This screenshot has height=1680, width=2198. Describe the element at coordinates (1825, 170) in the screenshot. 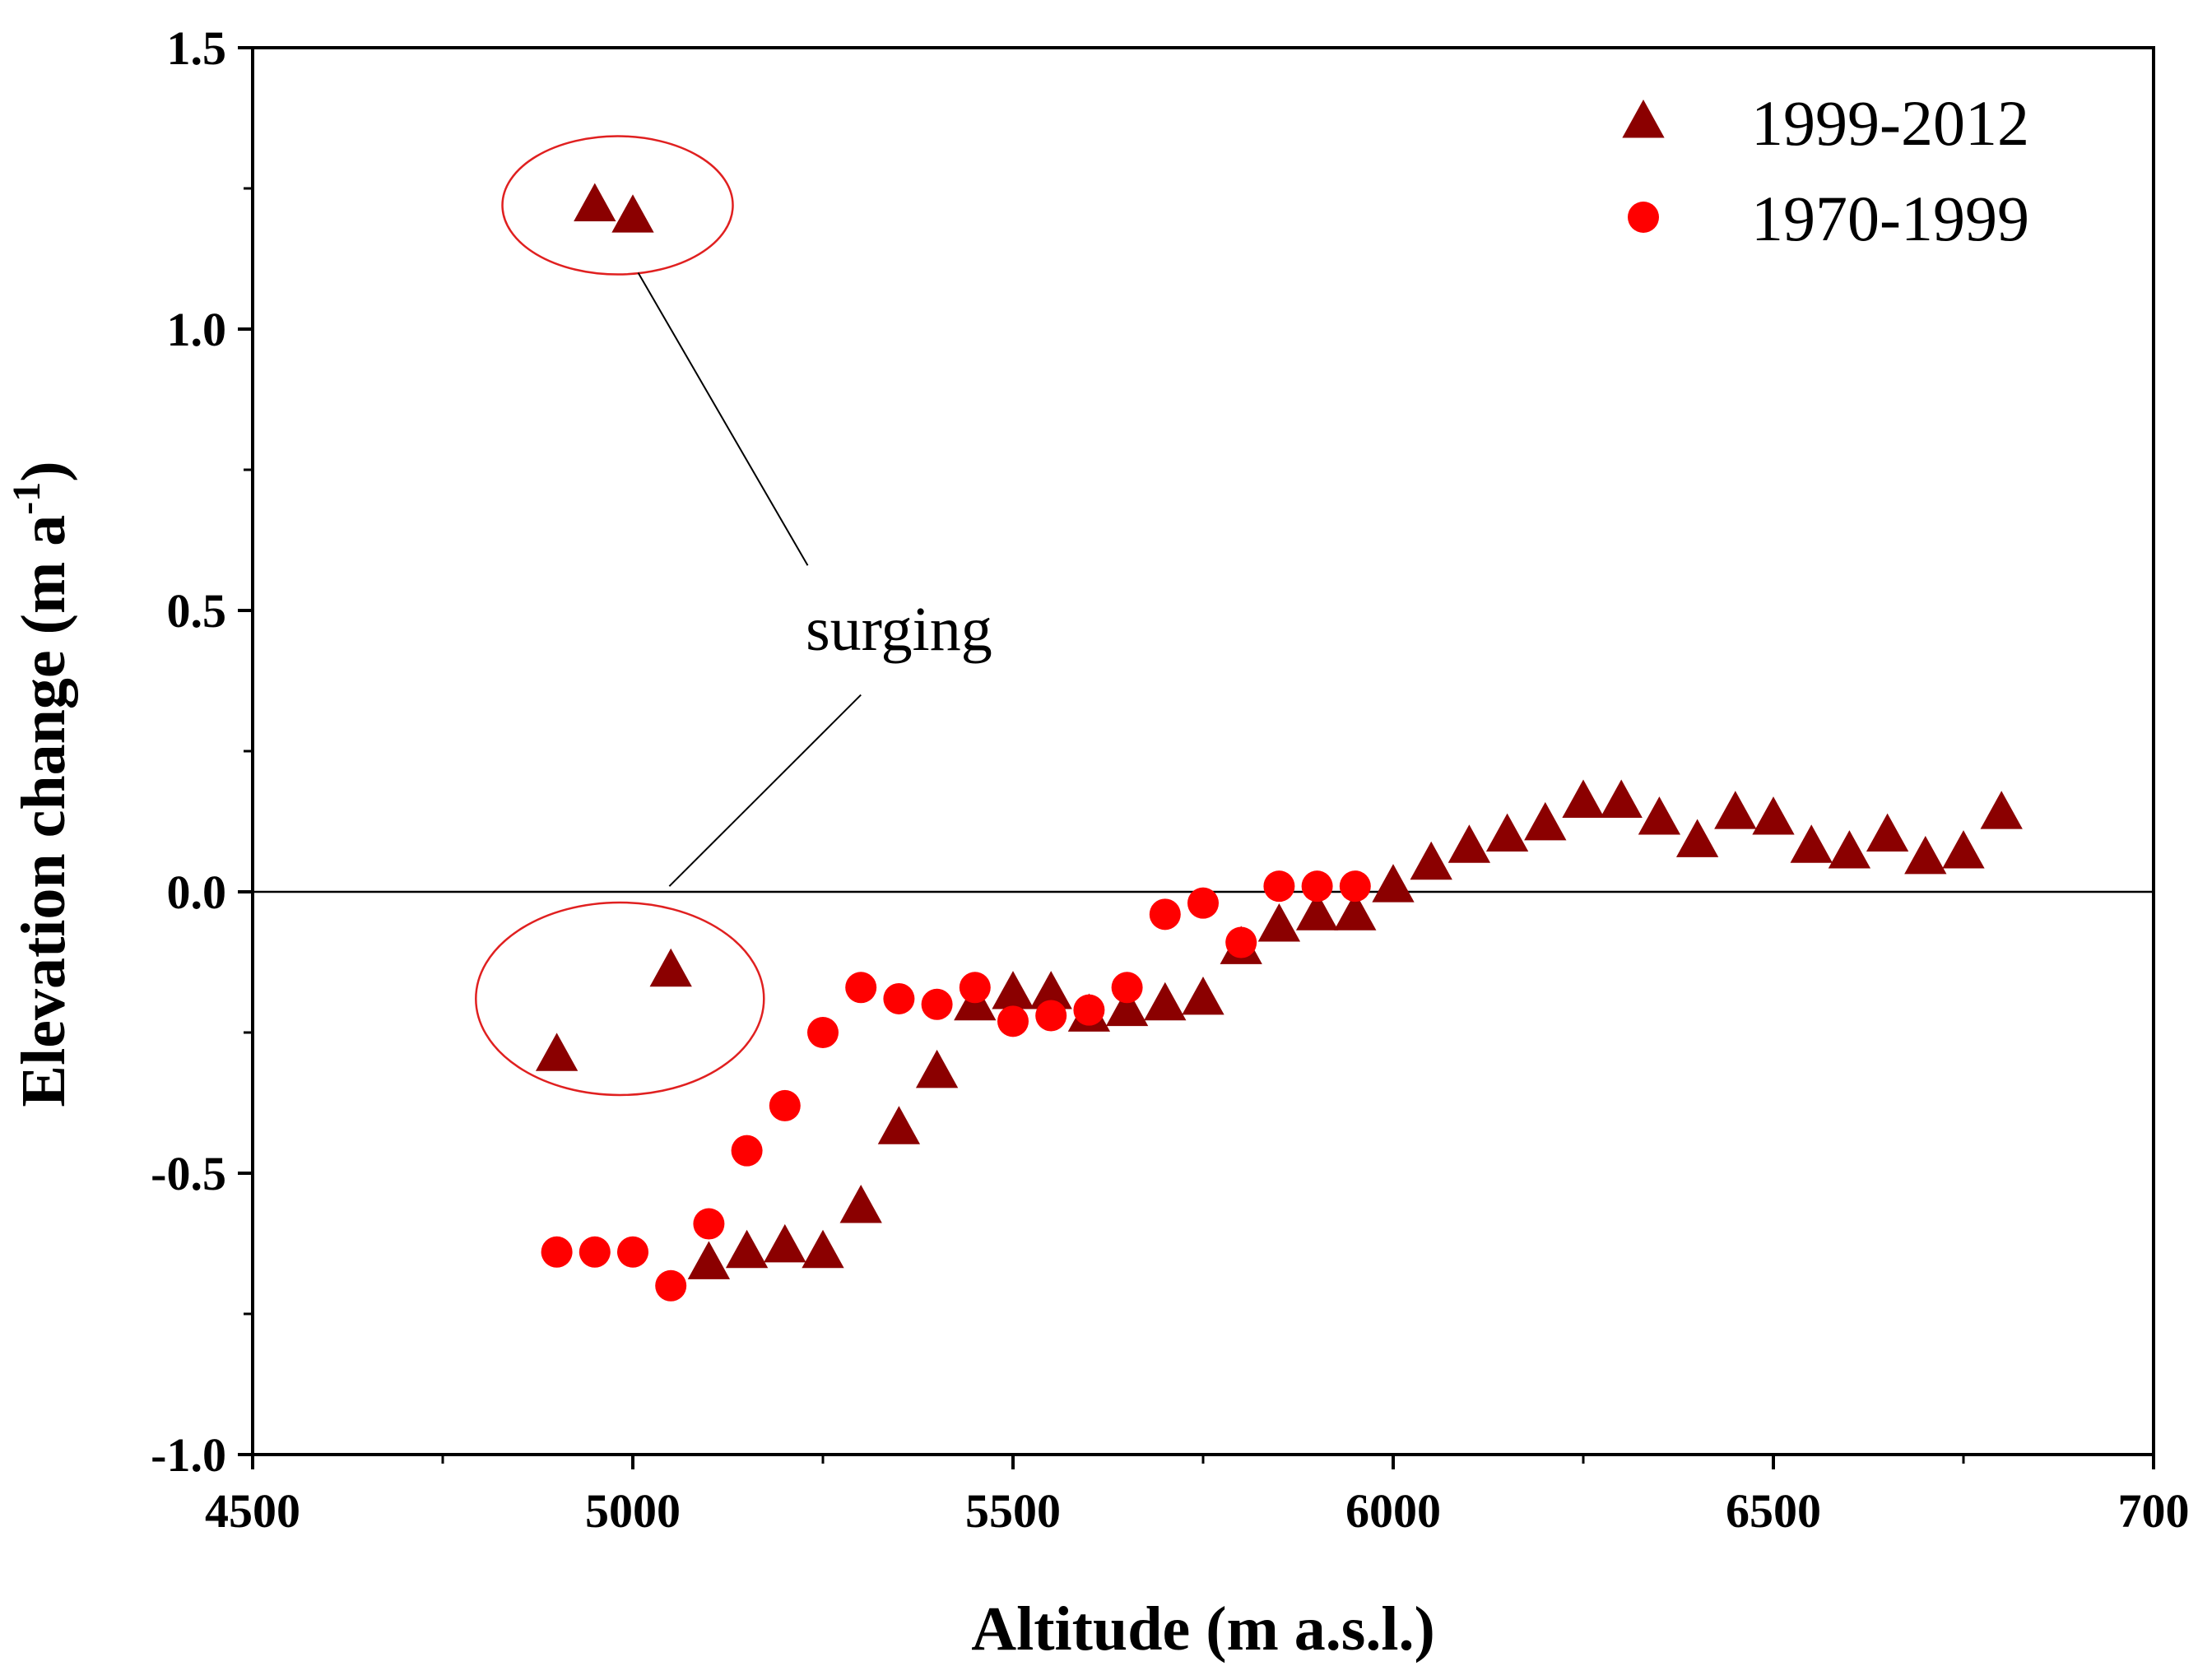

I see `legend: 1999-2012 1970-1999` at that location.